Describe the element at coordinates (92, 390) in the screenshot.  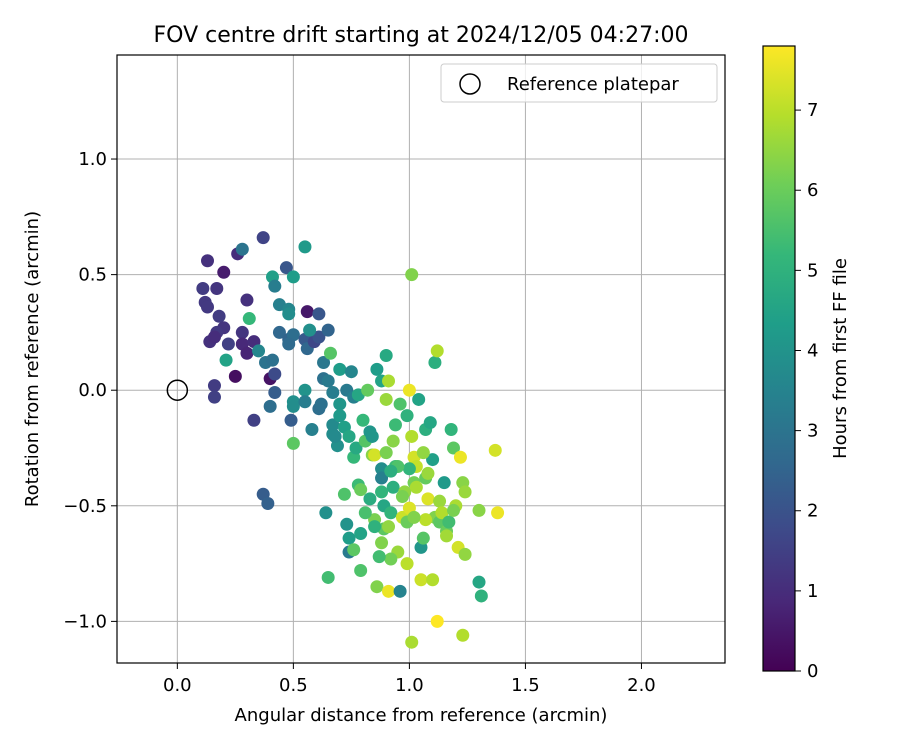
I see `y-tick-label: 0.0` at that location.